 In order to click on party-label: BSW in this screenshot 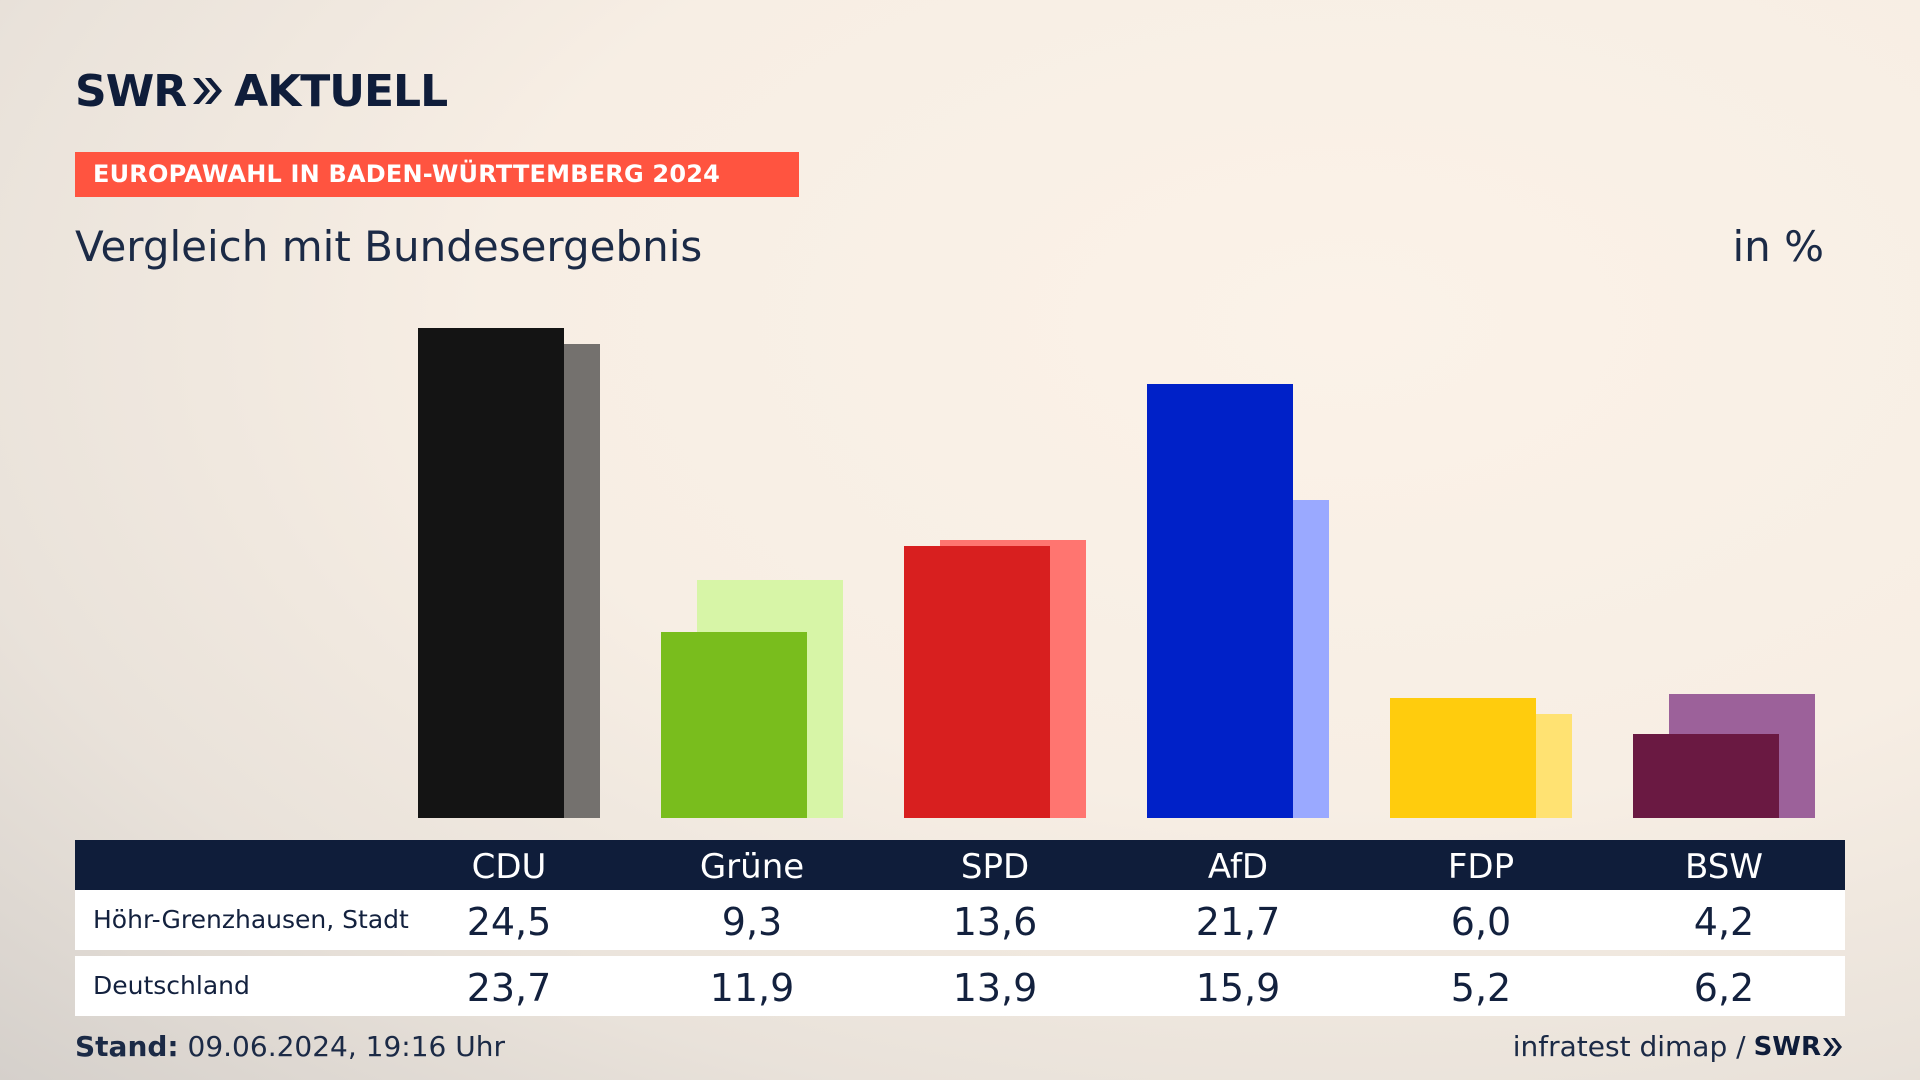, I will do `click(1724, 867)`.